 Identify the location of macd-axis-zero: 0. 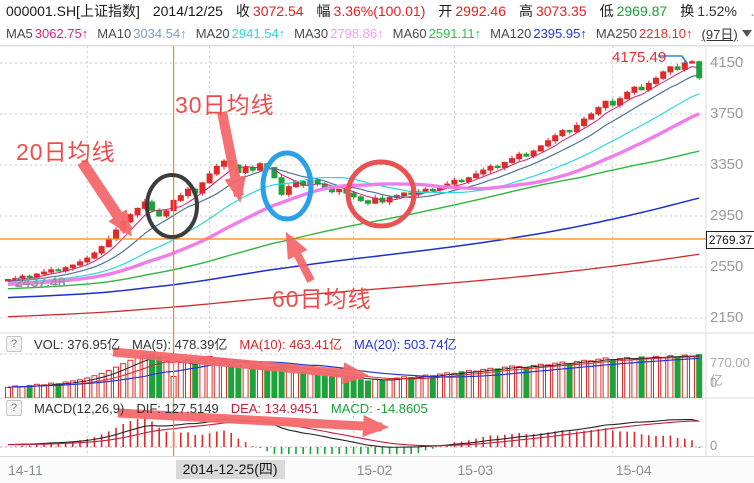
(714, 445).